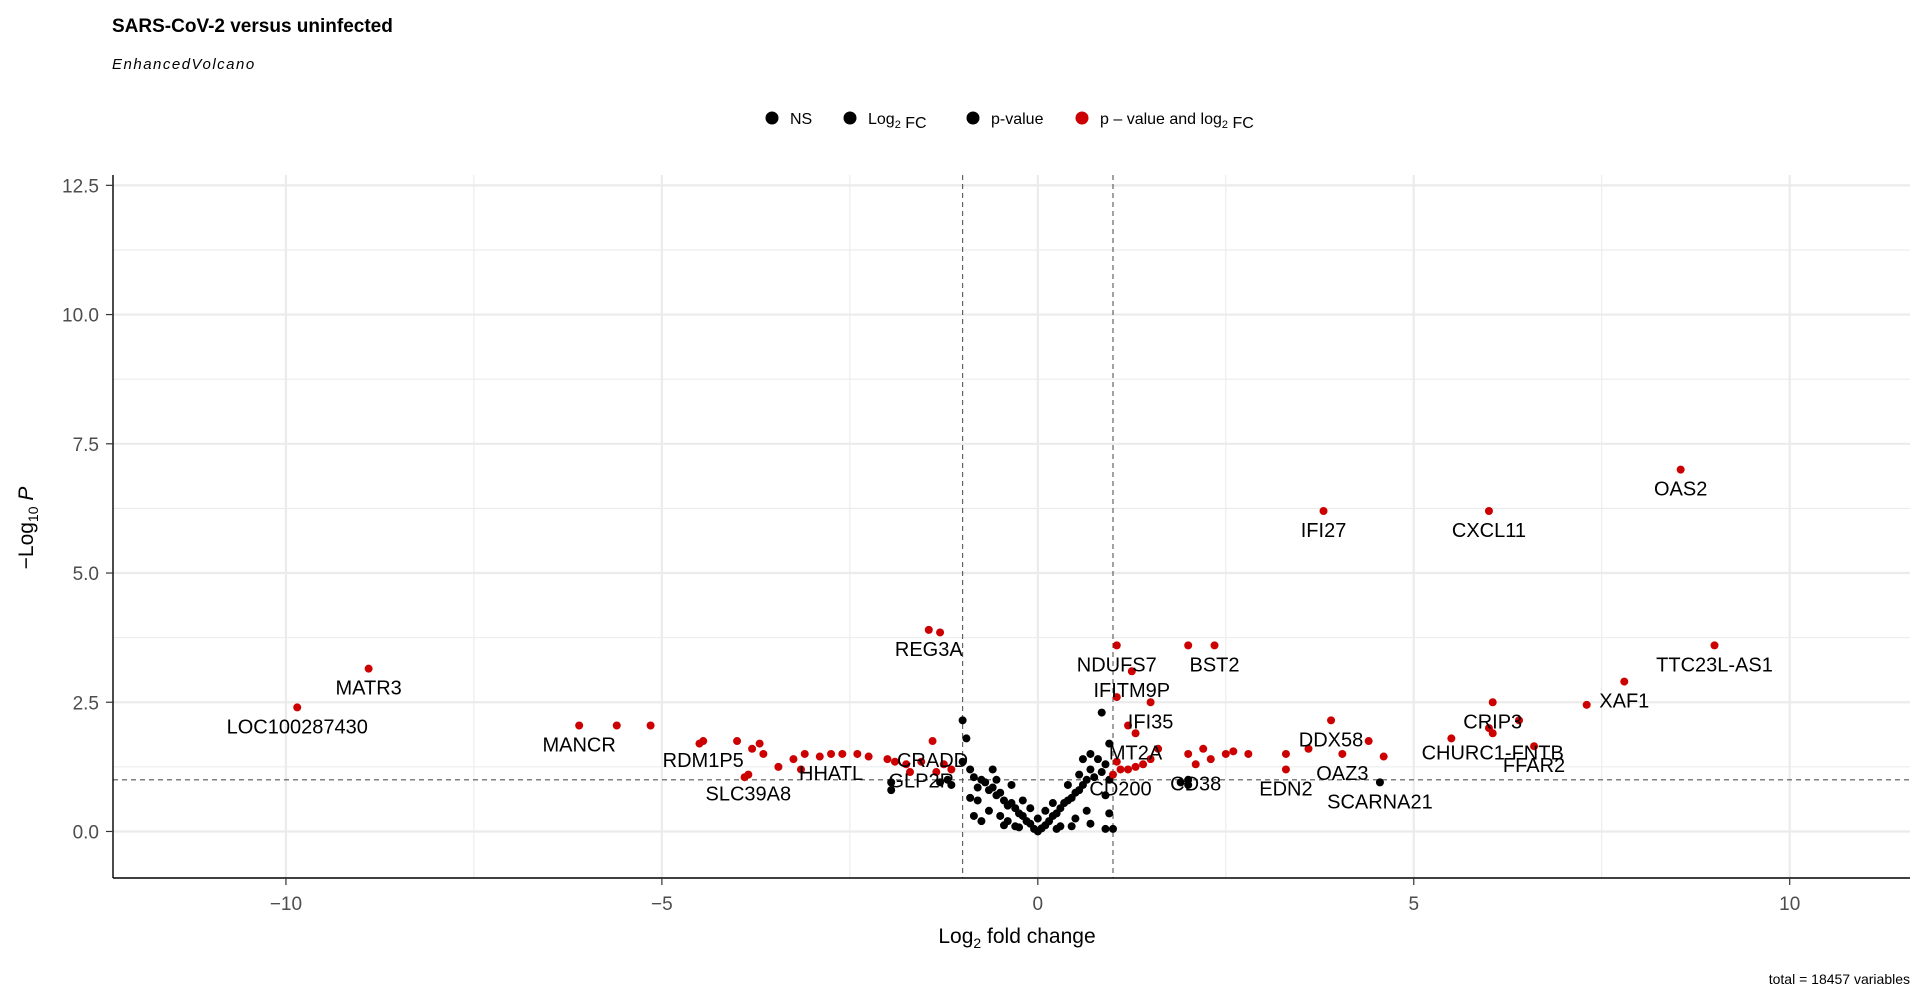  What do you see at coordinates (1413, 904) in the screenshot?
I see `x-tick-label: 5` at bounding box center [1413, 904].